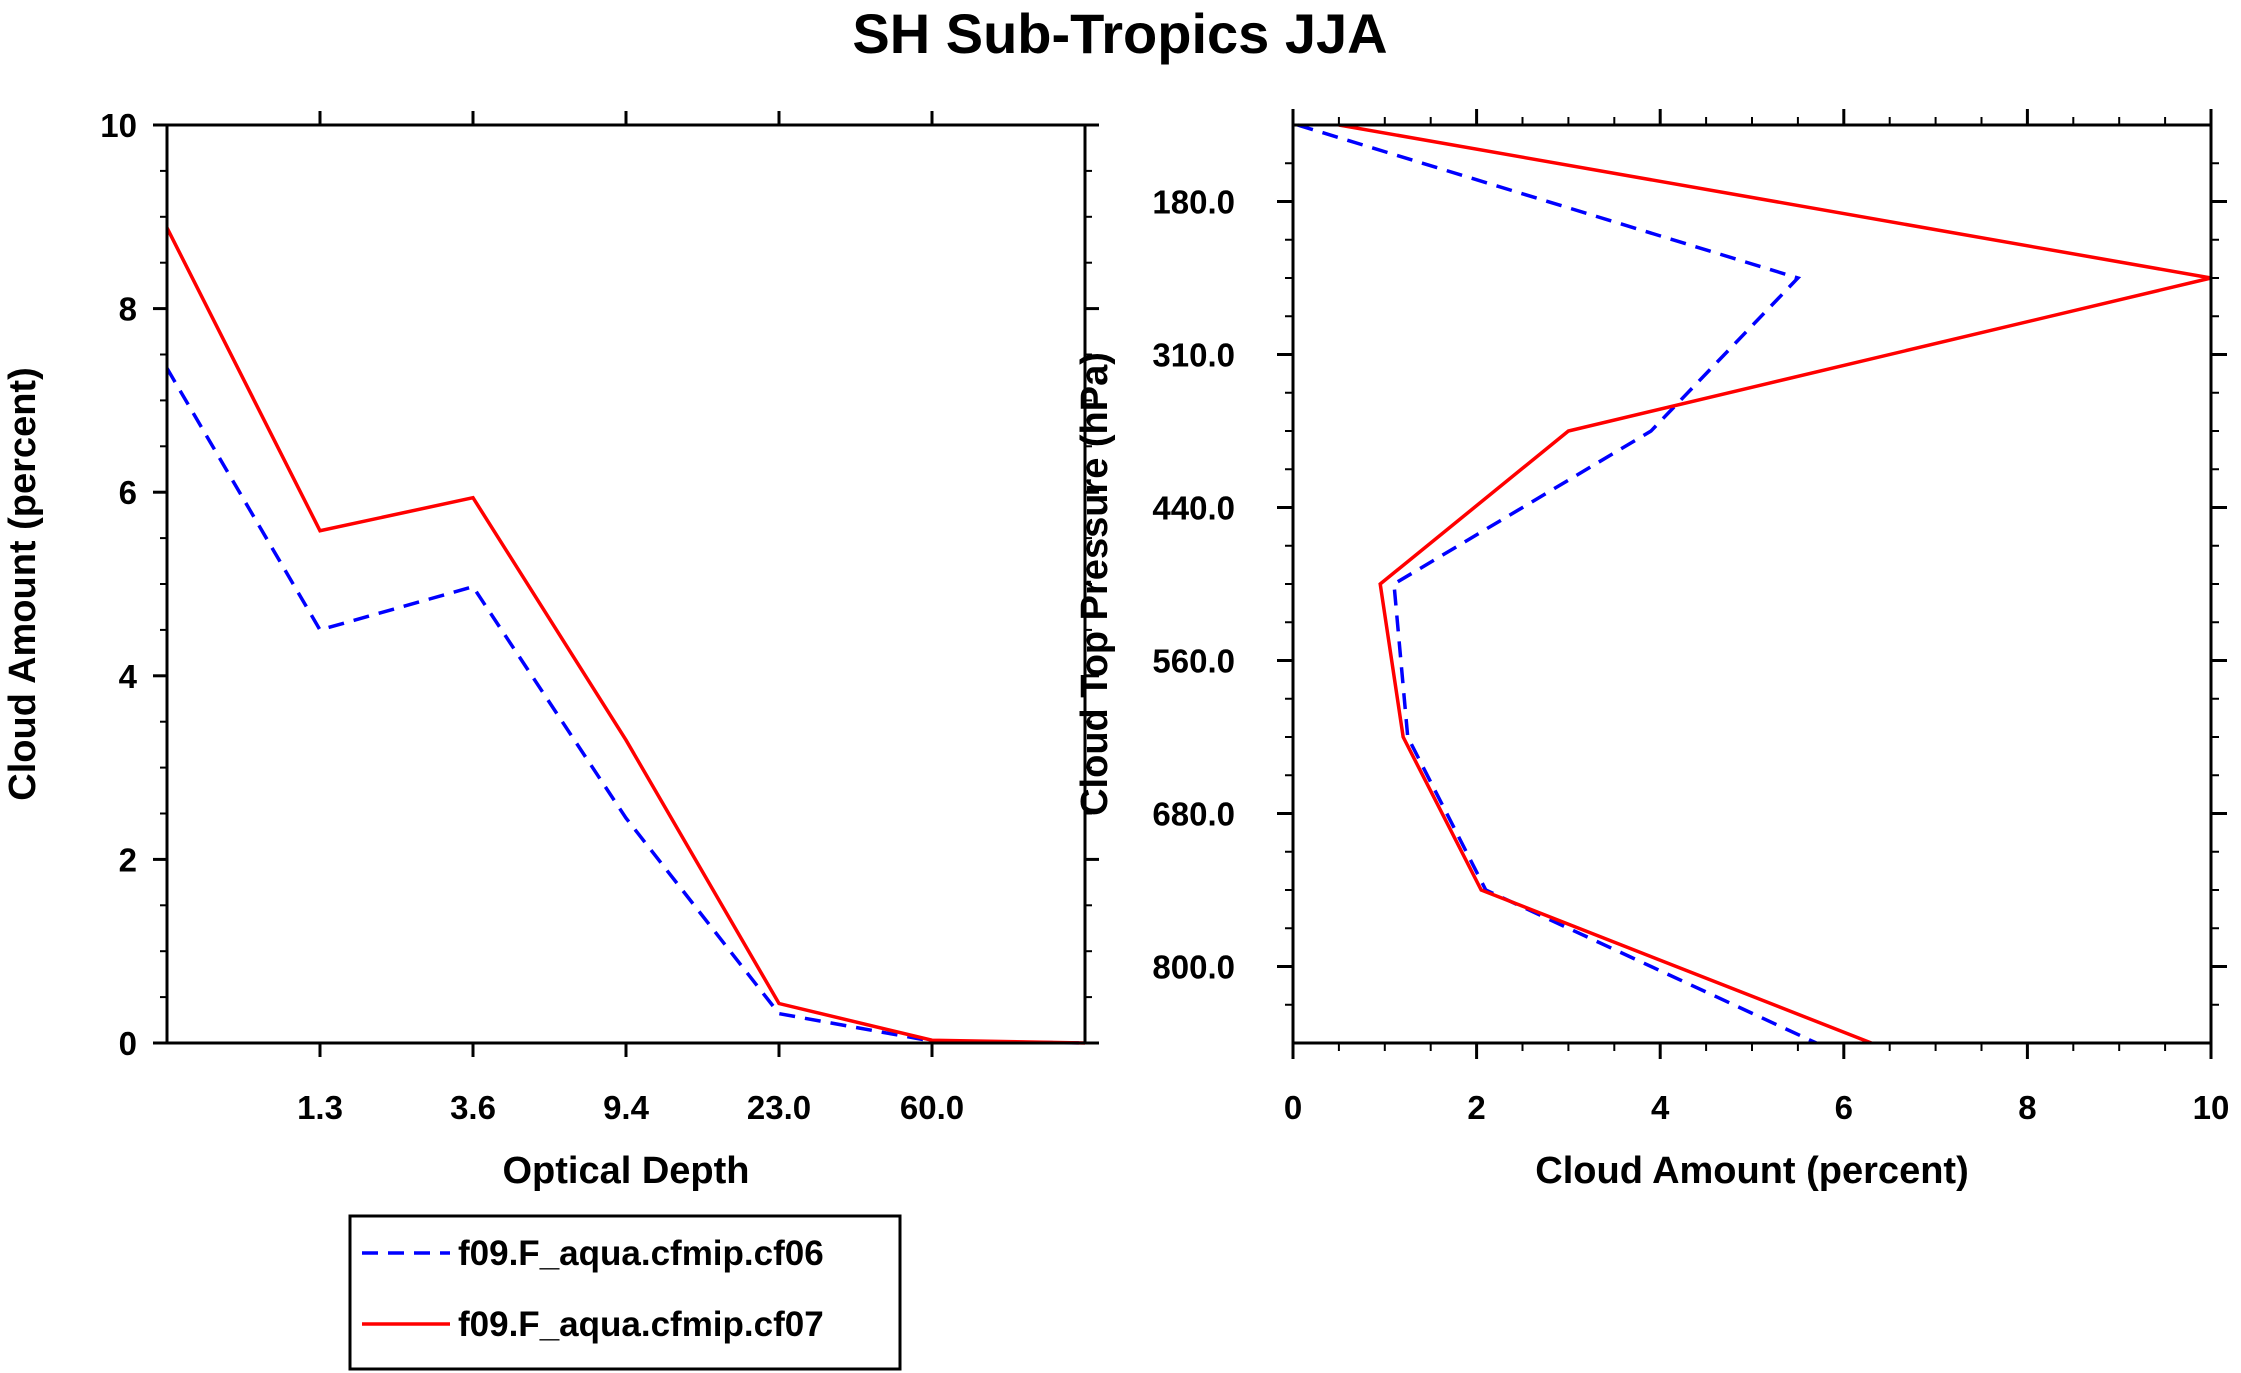 This screenshot has height=1373, width=2241. I want to click on ctp-x-tick-label: 8, so click(2027, 1107).